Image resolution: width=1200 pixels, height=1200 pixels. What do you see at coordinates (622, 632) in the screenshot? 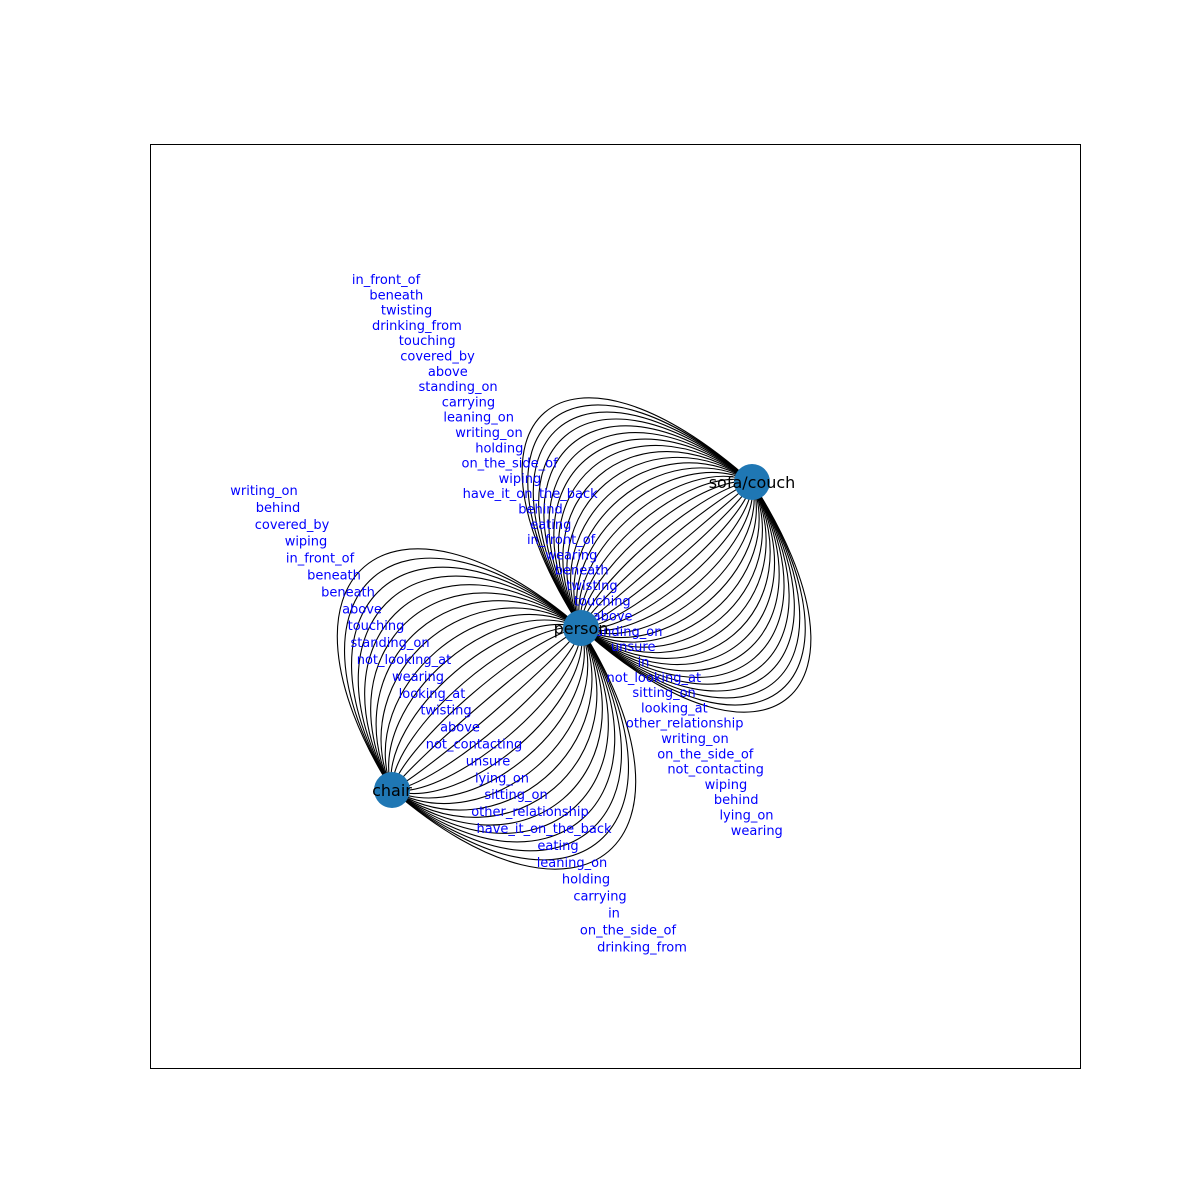
I see `edge-label: standing_on` at bounding box center [622, 632].